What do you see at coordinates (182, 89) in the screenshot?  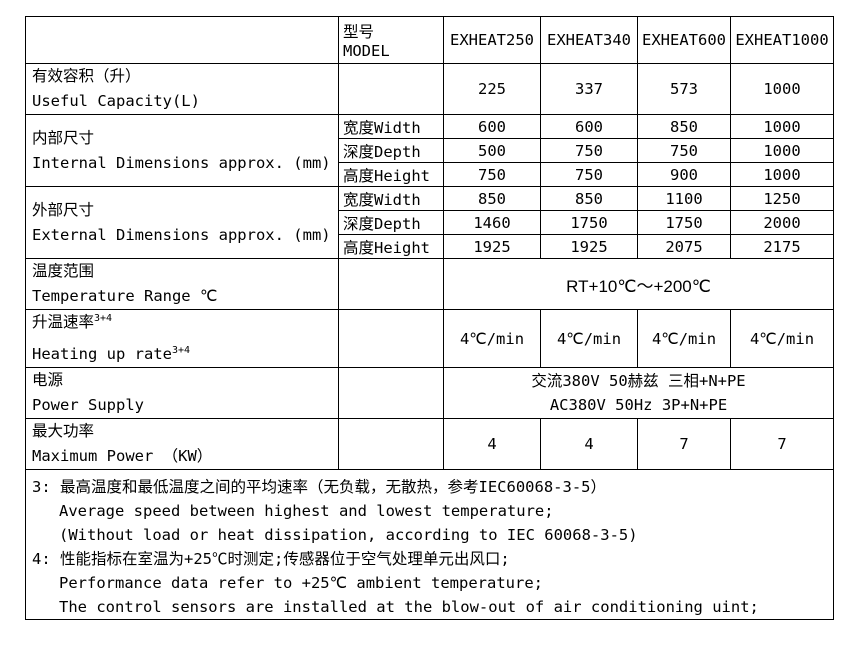 I see `capacity-label-cell: 有效容积（升） Useful Capacity(L)` at bounding box center [182, 89].